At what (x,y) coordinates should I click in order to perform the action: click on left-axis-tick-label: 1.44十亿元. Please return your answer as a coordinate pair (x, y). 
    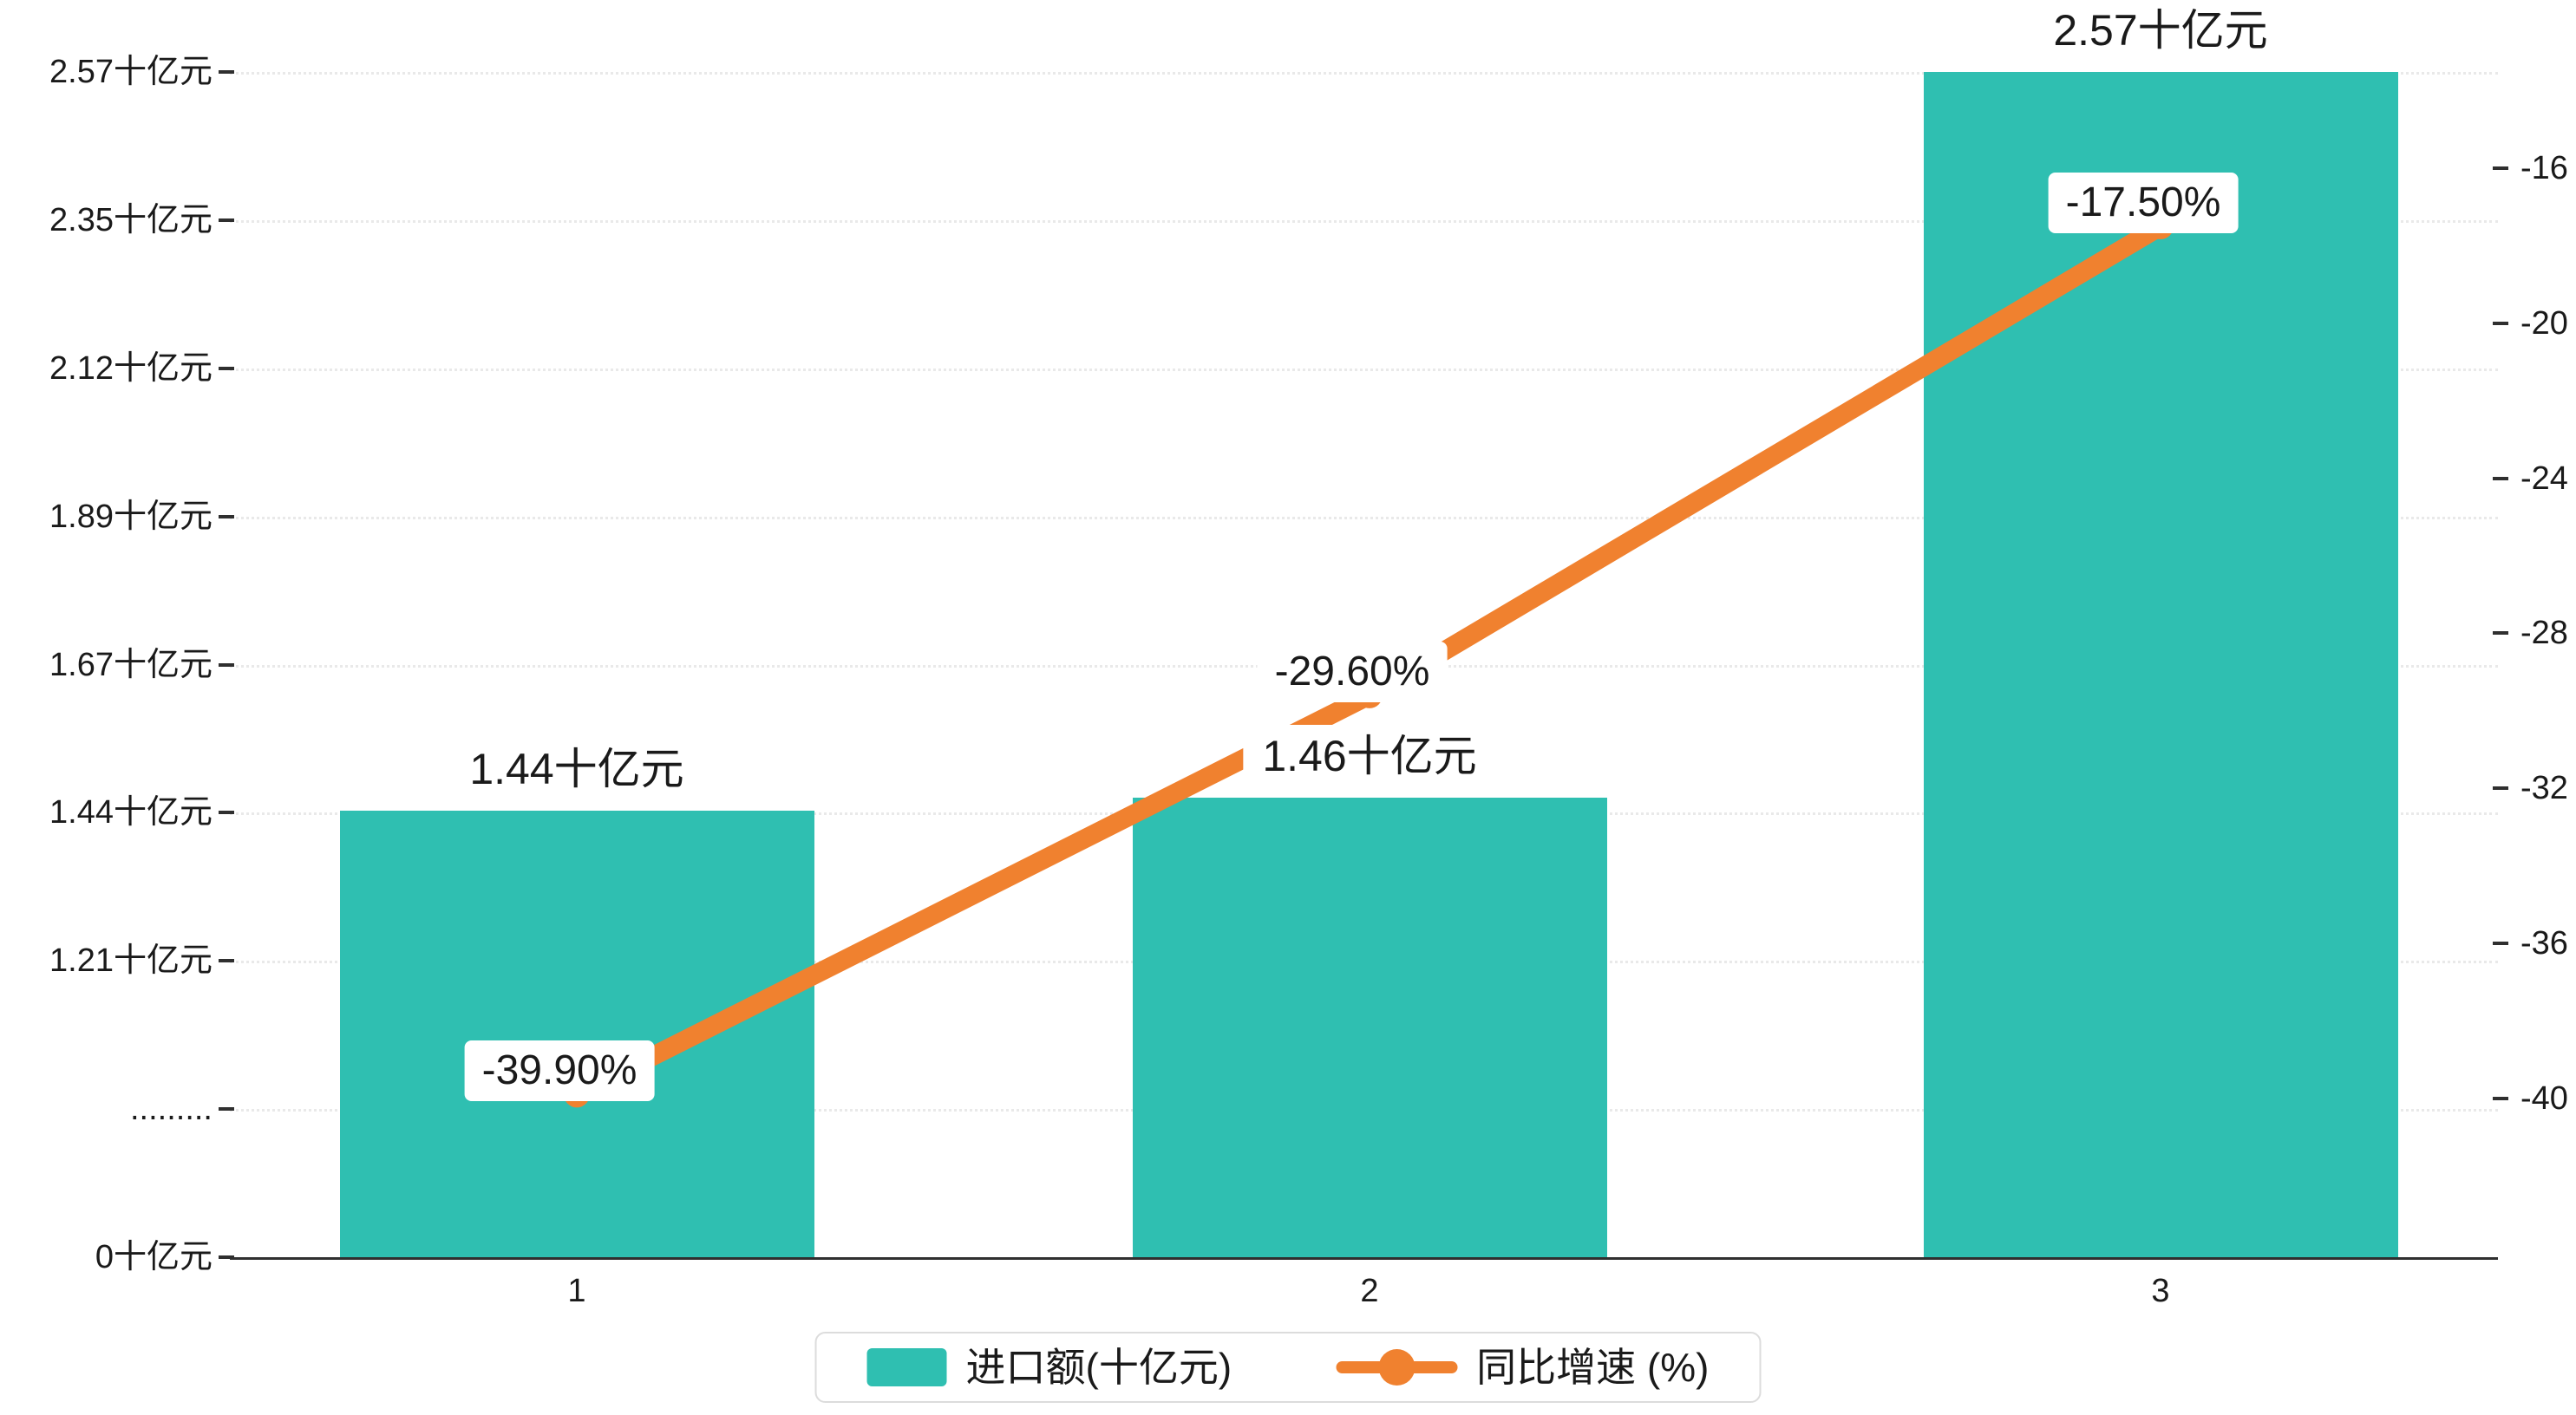
    Looking at the image, I should click on (130, 812).